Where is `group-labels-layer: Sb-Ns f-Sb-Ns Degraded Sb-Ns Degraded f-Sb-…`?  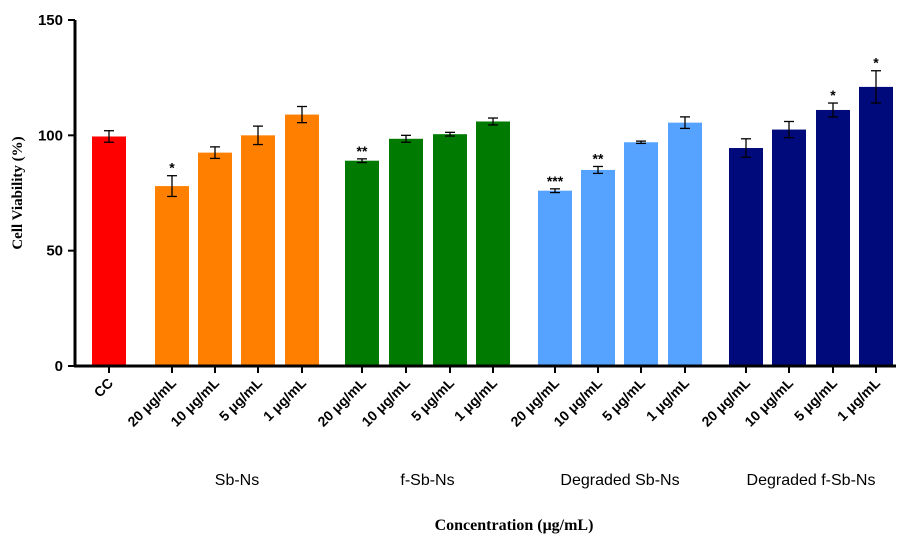
group-labels-layer: Sb-Ns f-Sb-Ns Degraded Sb-Ns Degraded f-Sb-… is located at coordinates (545, 480).